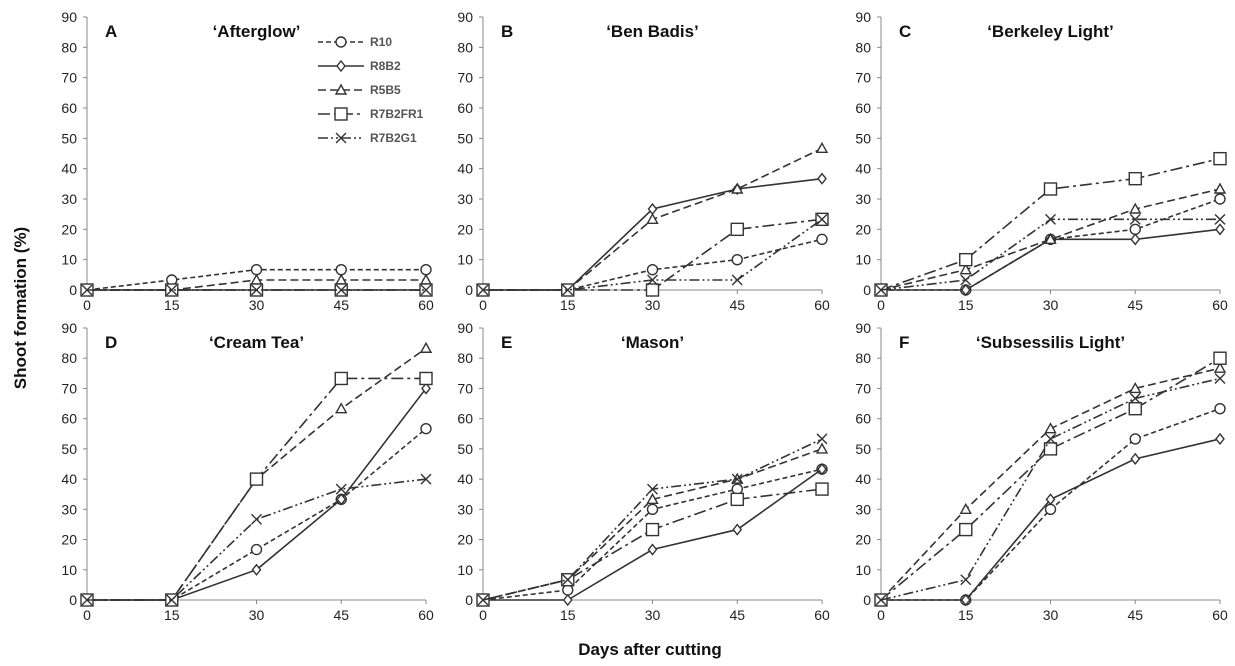  What do you see at coordinates (905, 31) in the screenshot?
I see `panel-label: C` at bounding box center [905, 31].